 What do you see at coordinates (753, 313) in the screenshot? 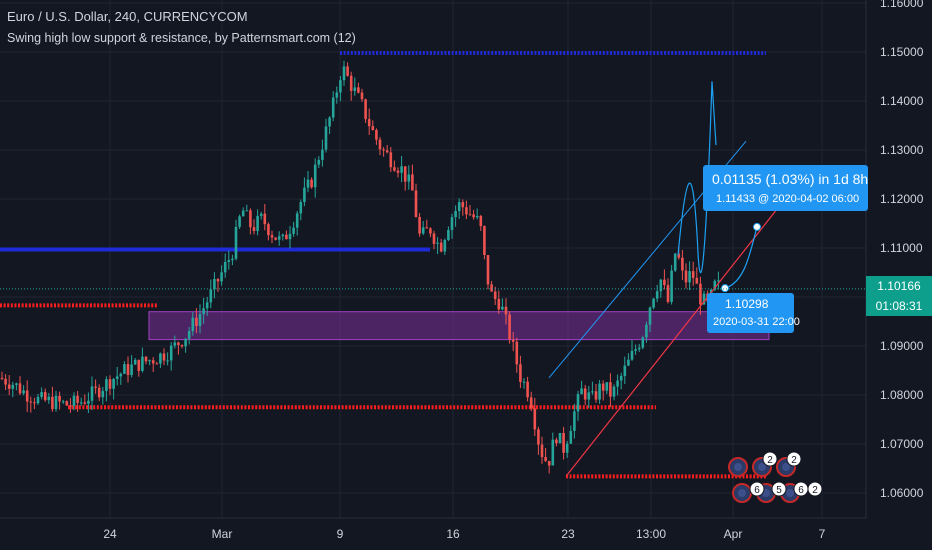
I see `origin-tooltip: 1.10298 2020-03-31 22:00` at bounding box center [753, 313].